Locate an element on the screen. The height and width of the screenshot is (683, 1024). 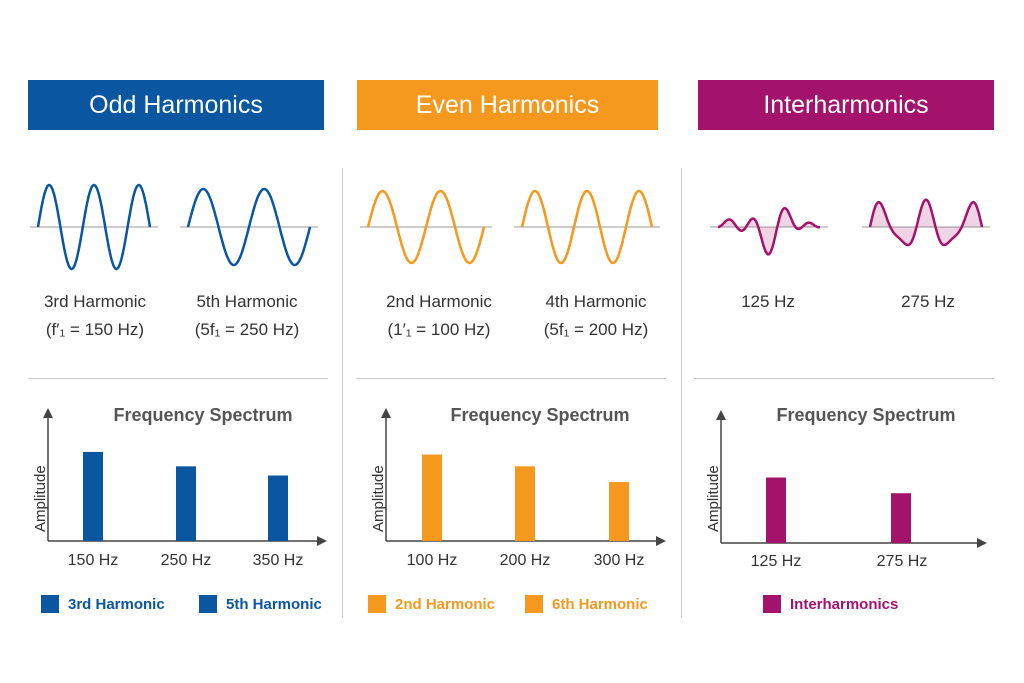
x-tick-label: 250 Hz is located at coordinates (186, 560).